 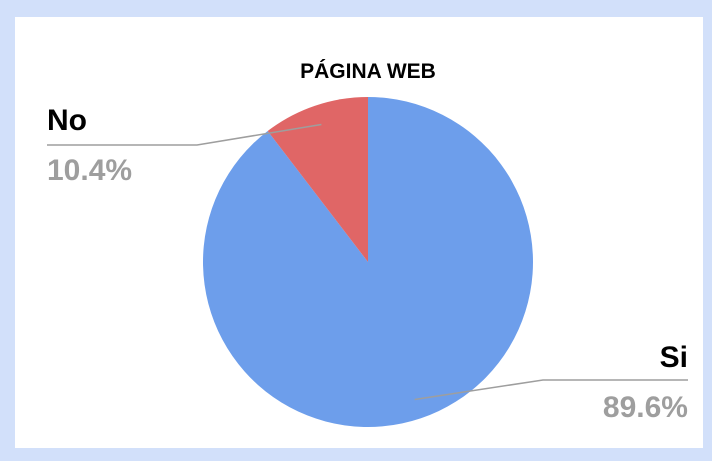 I want to click on leader-line-si, so click(x=551, y=390).